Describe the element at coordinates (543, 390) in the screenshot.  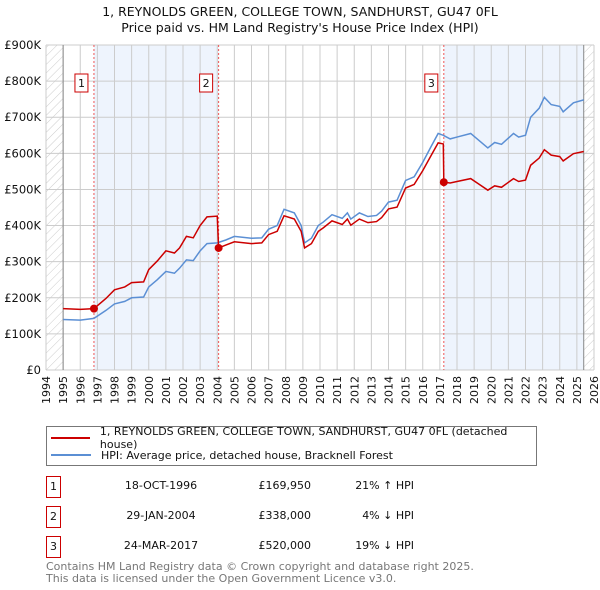
I see `x-tick-label: 2023` at that location.